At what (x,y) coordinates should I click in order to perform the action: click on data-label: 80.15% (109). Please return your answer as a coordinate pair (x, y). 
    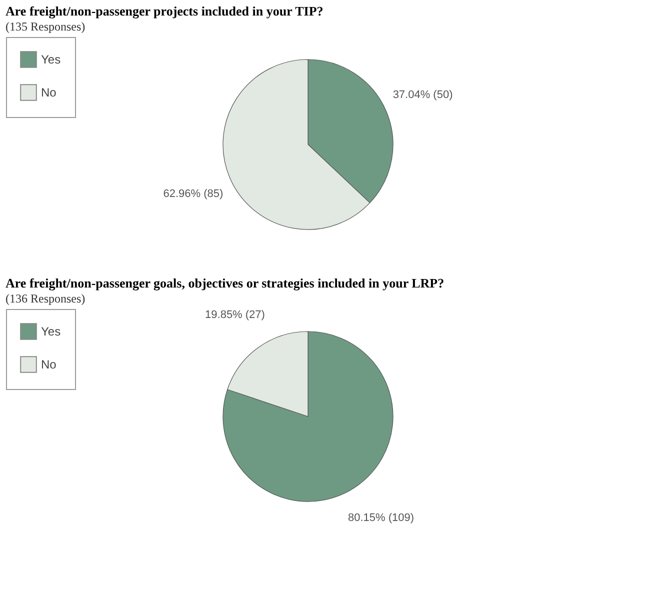
    Looking at the image, I should click on (381, 518).